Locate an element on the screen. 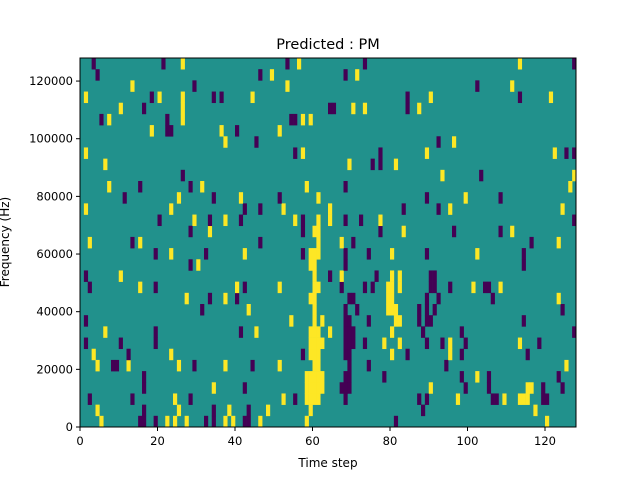 This screenshot has width=640, height=484. x-tick-label: 0 is located at coordinates (79, 441).